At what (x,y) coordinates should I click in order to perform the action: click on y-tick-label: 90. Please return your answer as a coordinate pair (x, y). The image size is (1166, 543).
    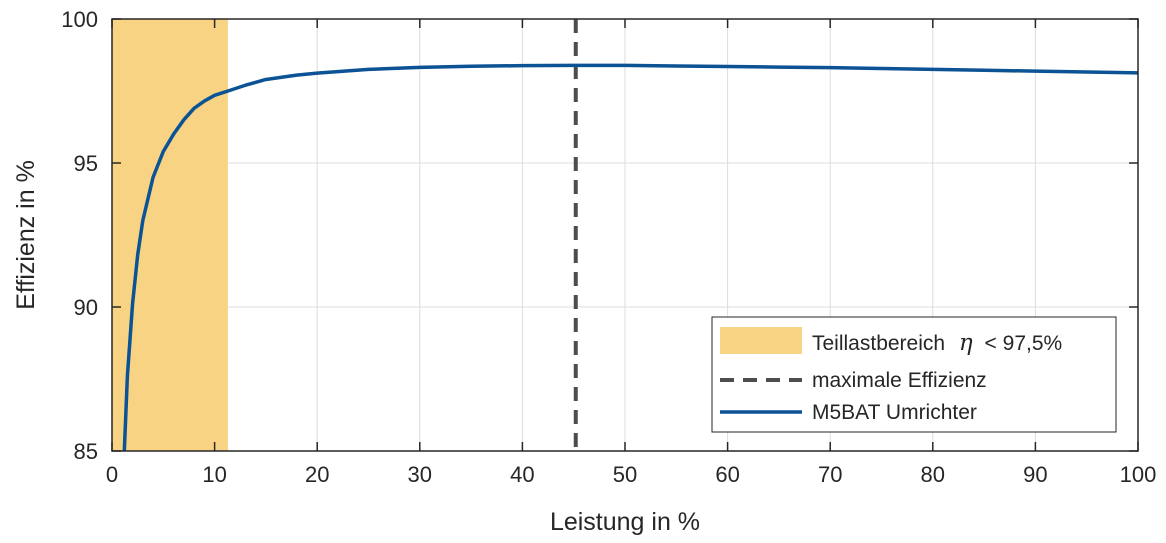
    Looking at the image, I should click on (86, 307).